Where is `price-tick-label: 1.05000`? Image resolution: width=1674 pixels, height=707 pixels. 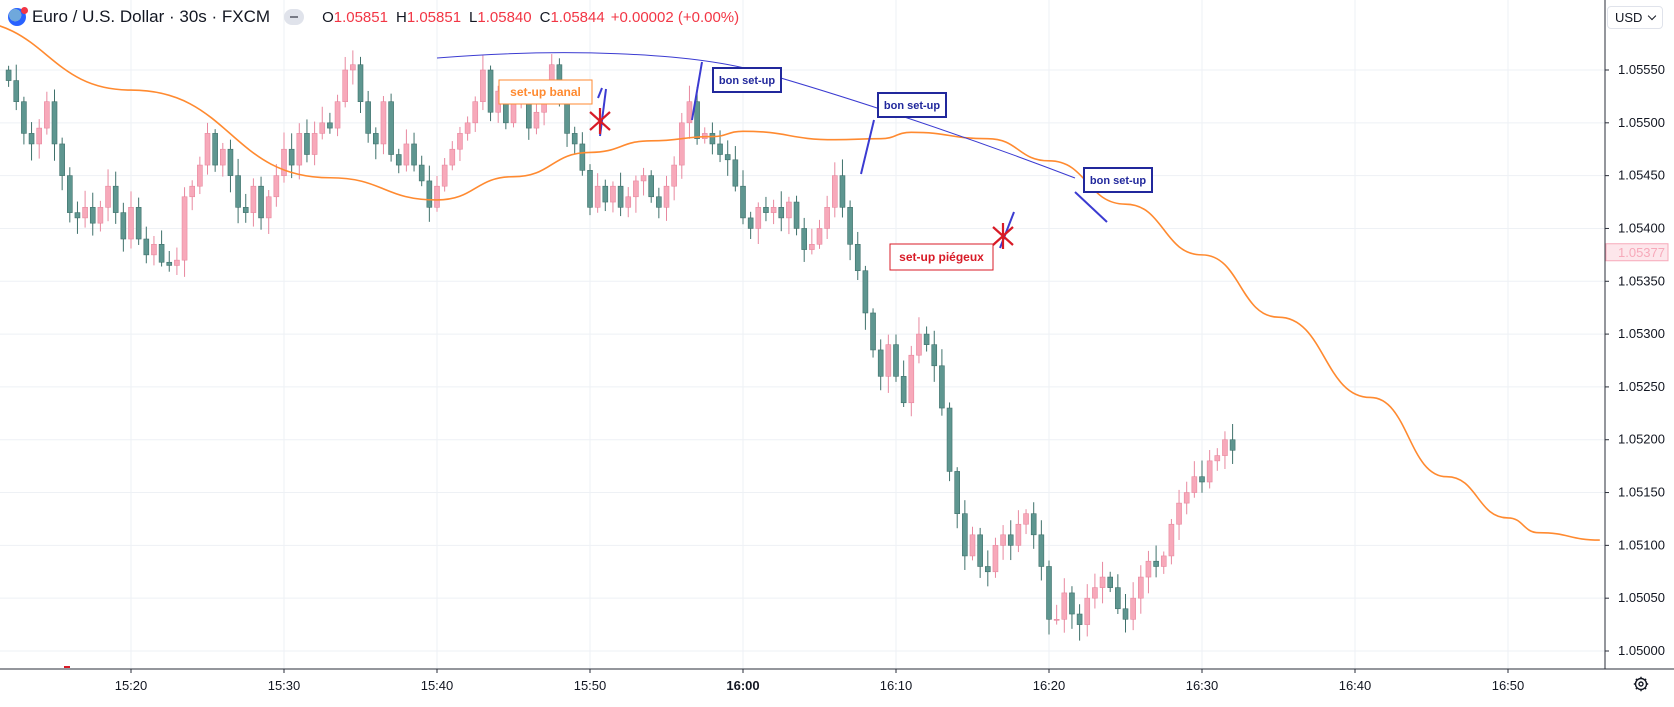
price-tick-label: 1.05000 is located at coordinates (1641, 650).